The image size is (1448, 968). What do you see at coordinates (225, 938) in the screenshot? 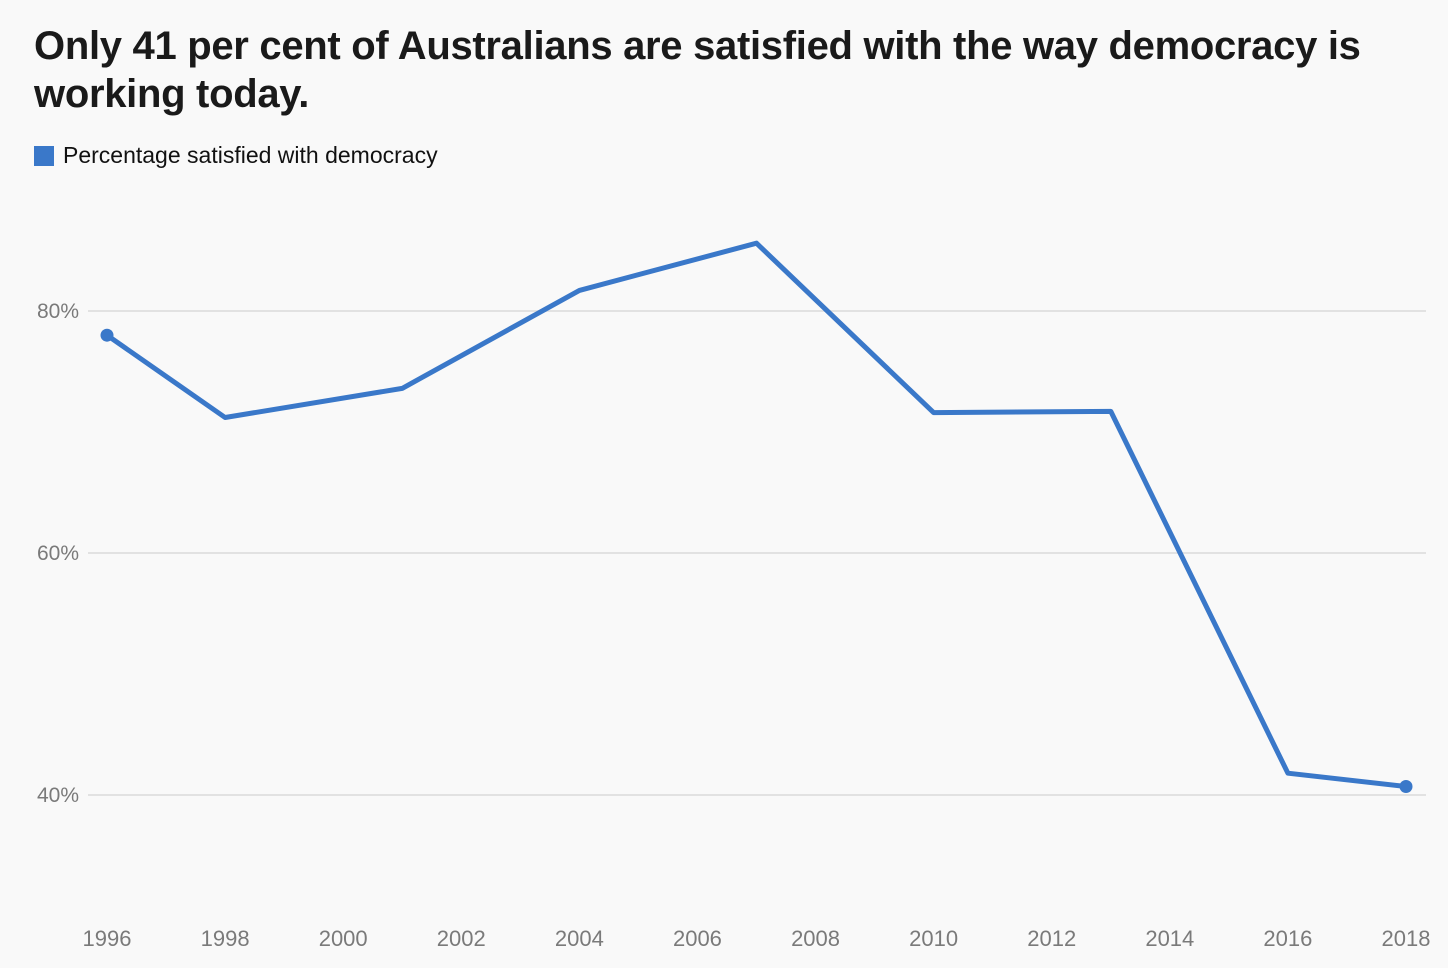
I see `x-tick-label: 1998` at bounding box center [225, 938].